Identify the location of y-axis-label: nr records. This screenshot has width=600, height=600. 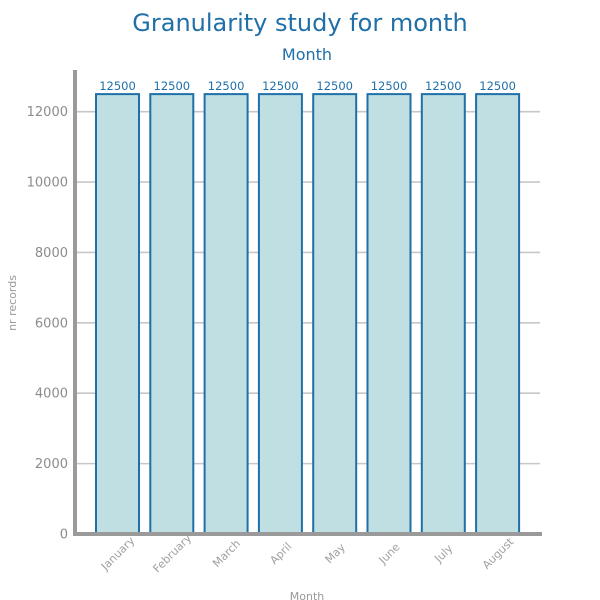
(12, 303).